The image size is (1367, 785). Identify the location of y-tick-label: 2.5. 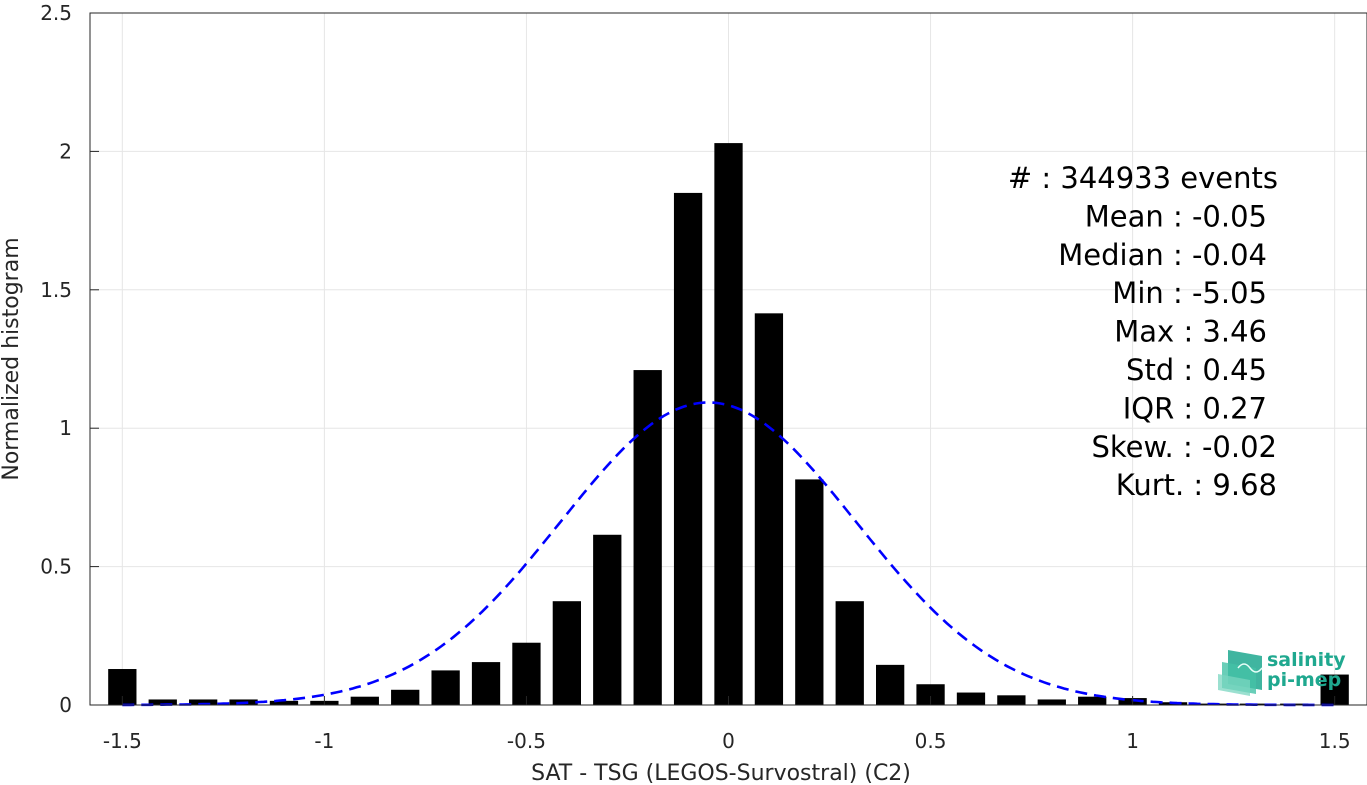
(56, 13).